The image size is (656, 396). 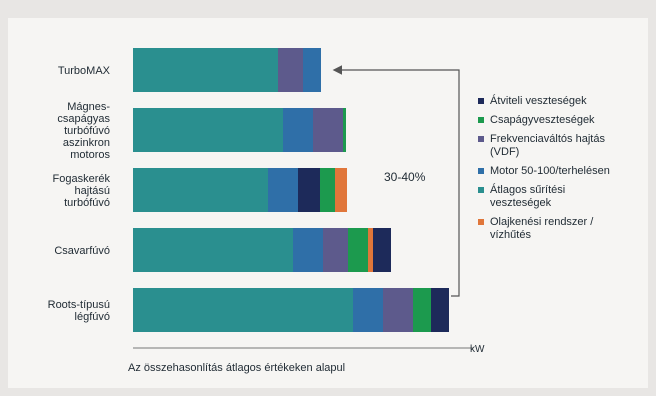 What do you see at coordinates (82, 251) in the screenshot?
I see `category-label: Csavarfúvó` at bounding box center [82, 251].